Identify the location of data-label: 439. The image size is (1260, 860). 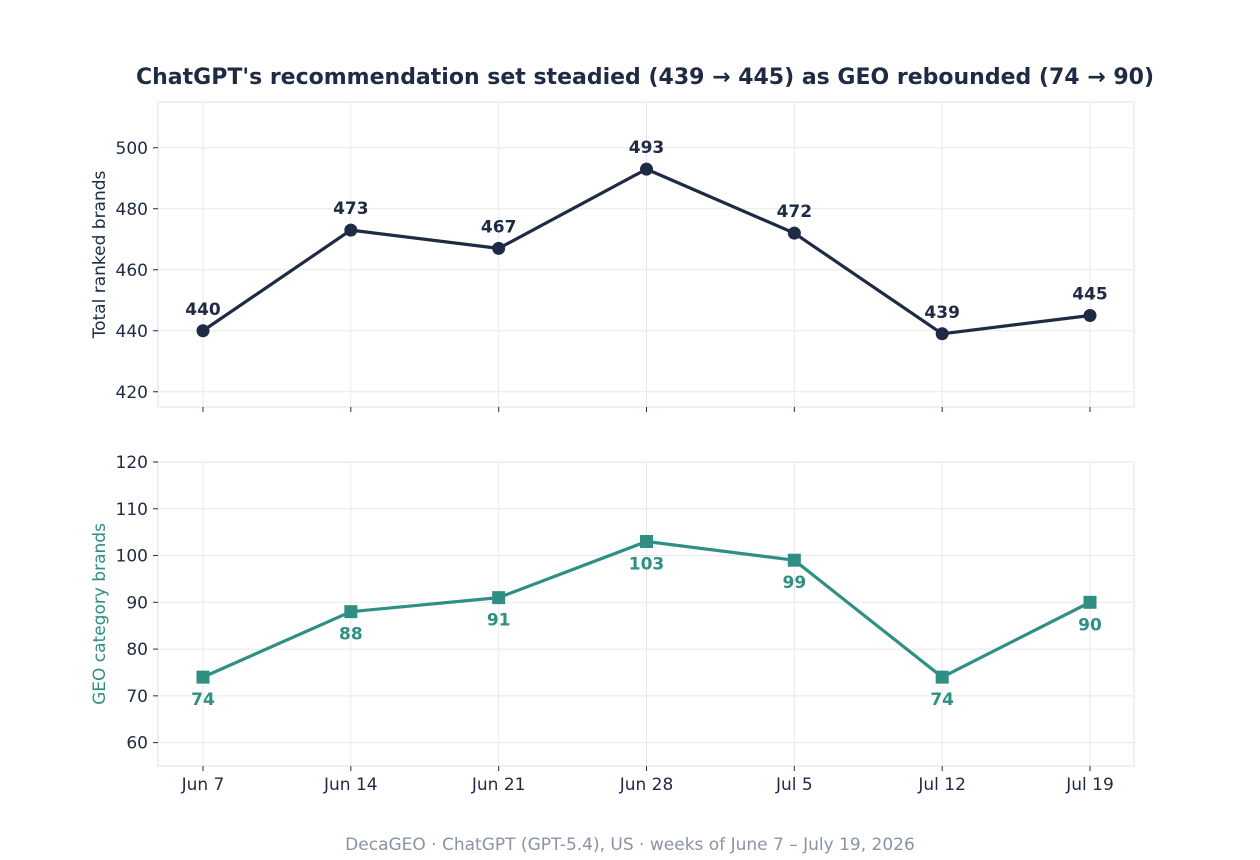
(942, 313).